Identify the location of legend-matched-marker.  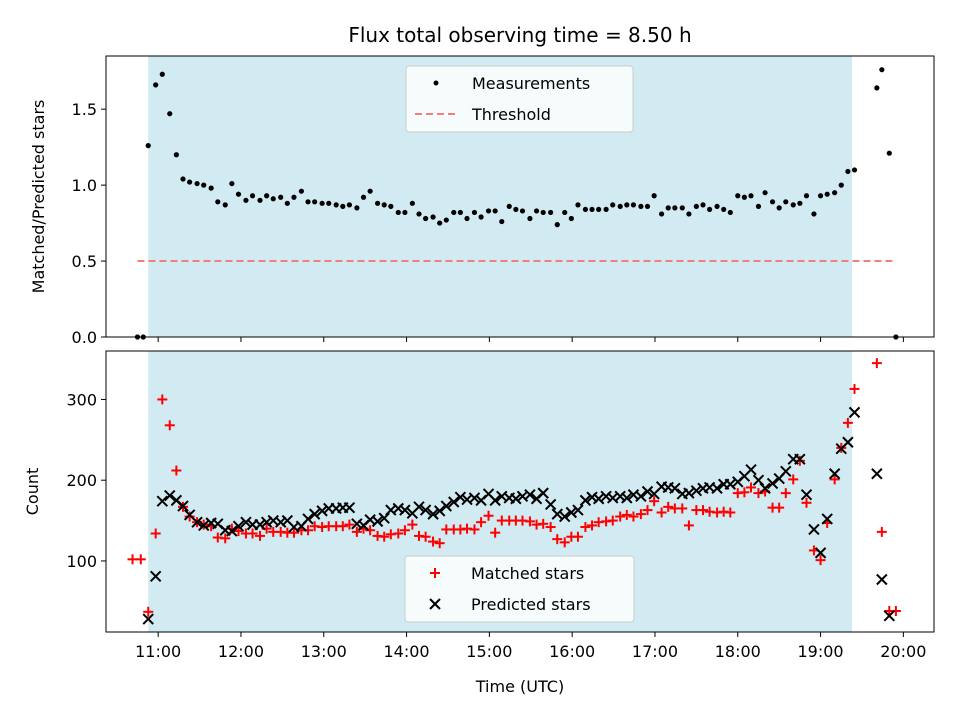
(435, 573).